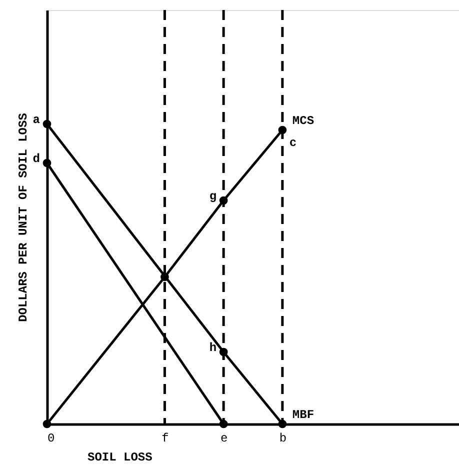 Image resolution: width=459 pixels, height=469 pixels. Describe the element at coordinates (36, 120) in the screenshot. I see `annotation: a` at that location.